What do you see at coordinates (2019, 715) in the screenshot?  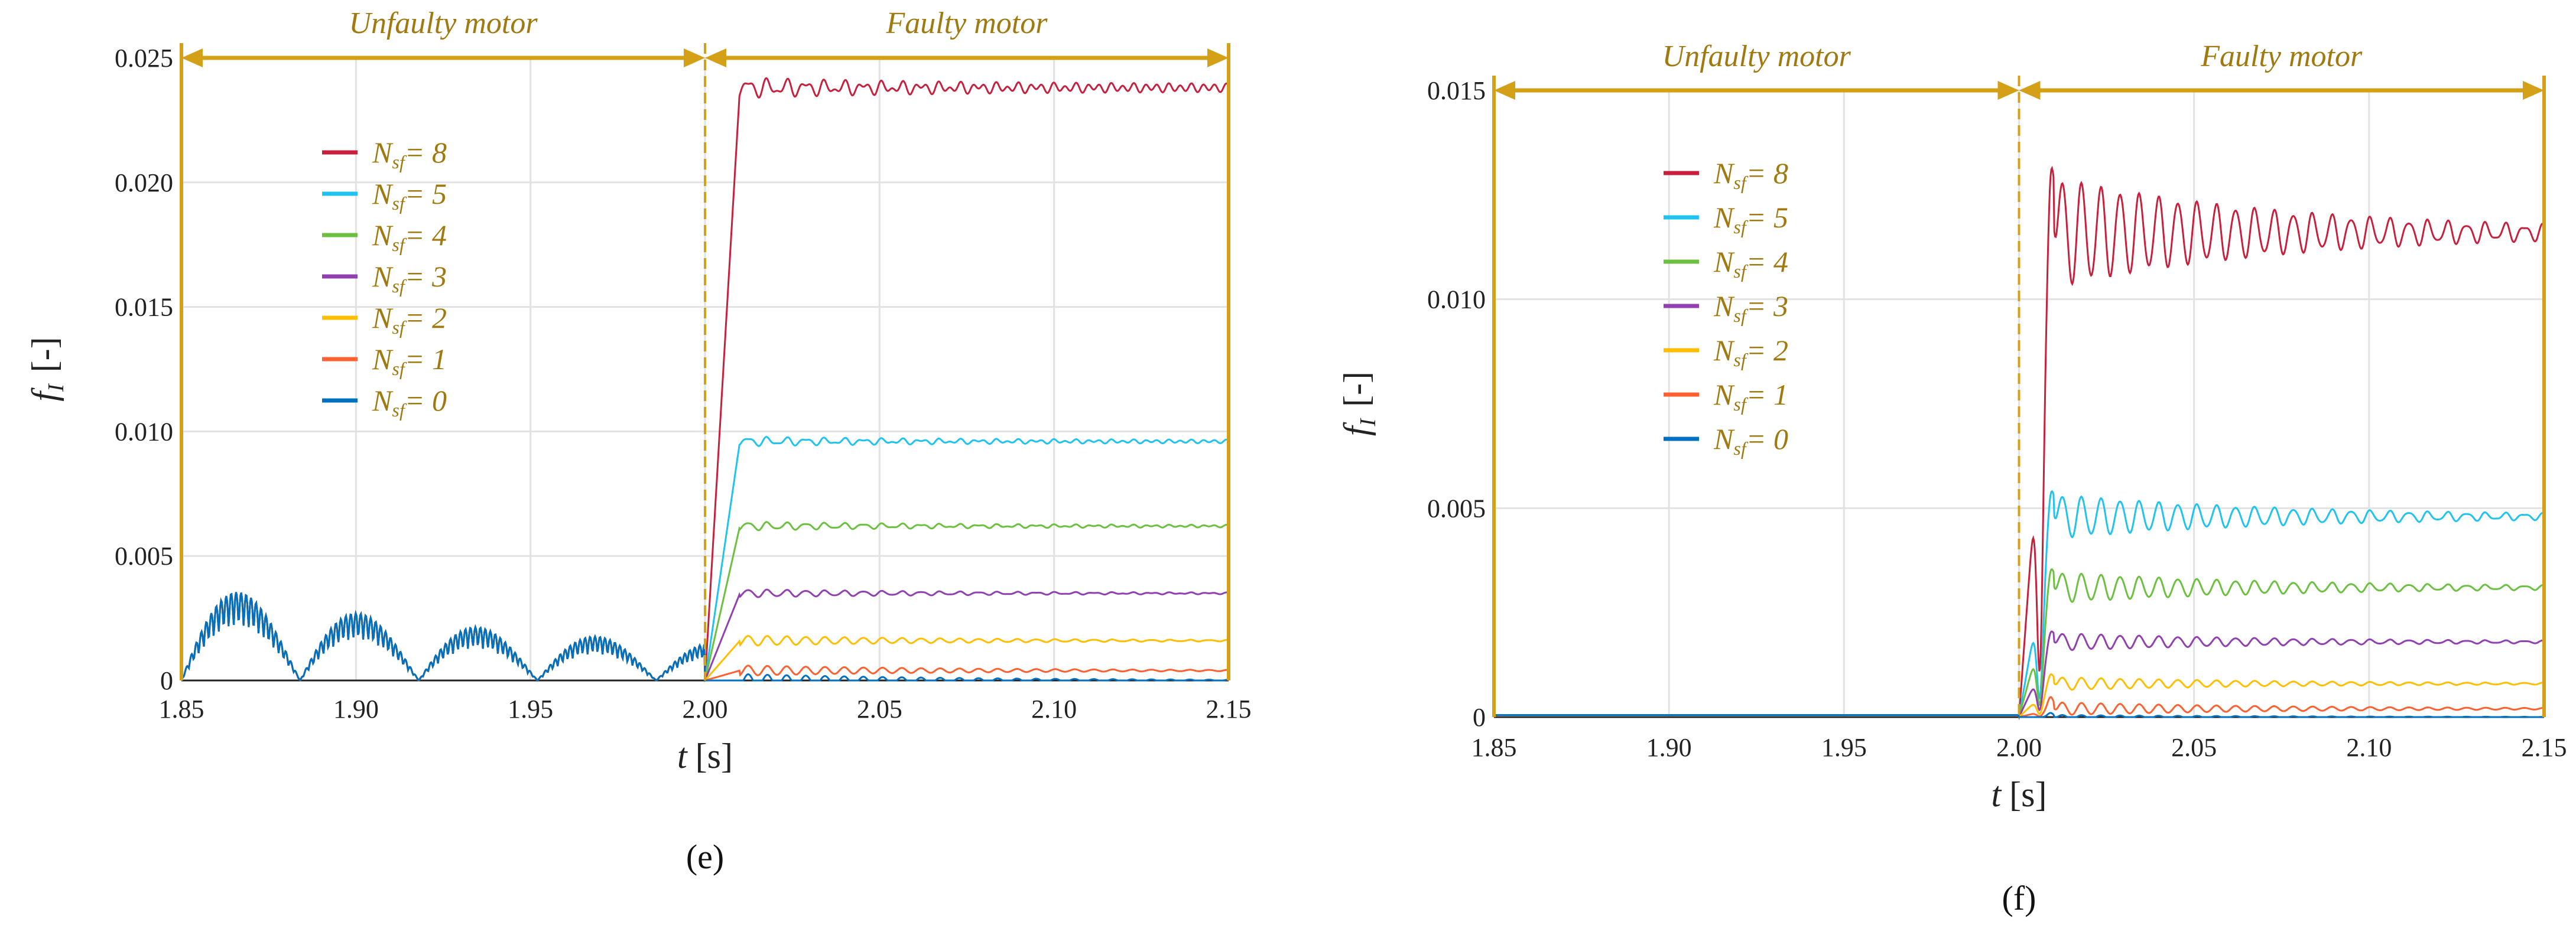 I see `series-line-nsf0` at bounding box center [2019, 715].